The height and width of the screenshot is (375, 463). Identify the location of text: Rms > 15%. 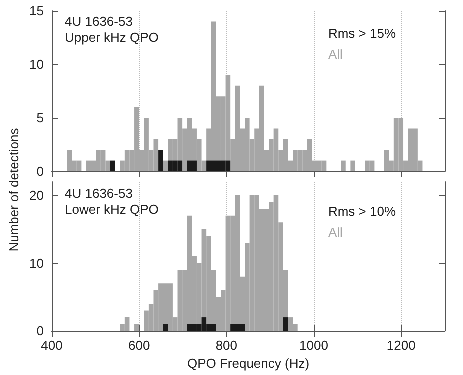
(362, 33).